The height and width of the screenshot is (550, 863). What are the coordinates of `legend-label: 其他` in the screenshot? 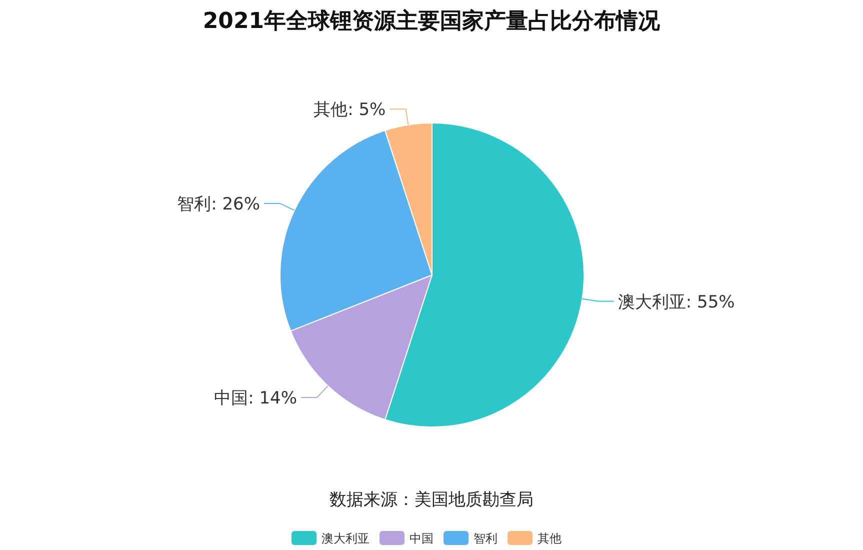 It's located at (550, 539).